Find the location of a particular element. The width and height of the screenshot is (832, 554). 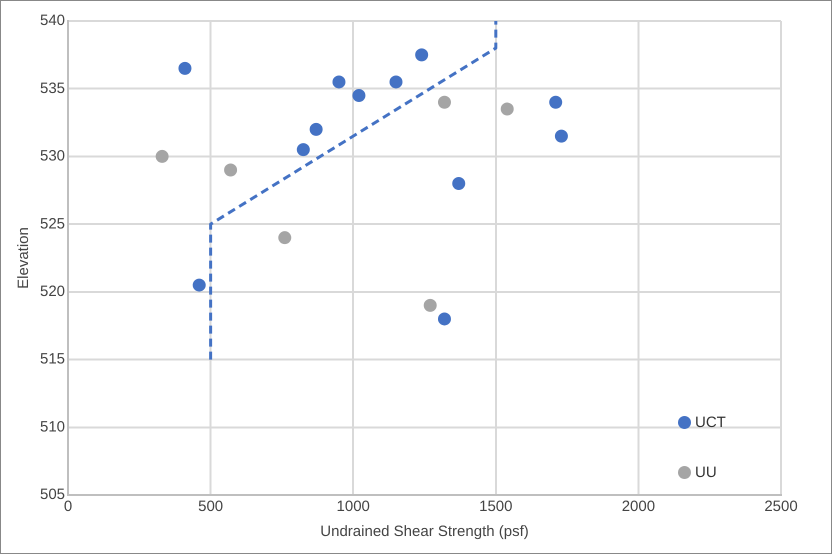

y-tick-label: 540 is located at coordinates (53, 21).